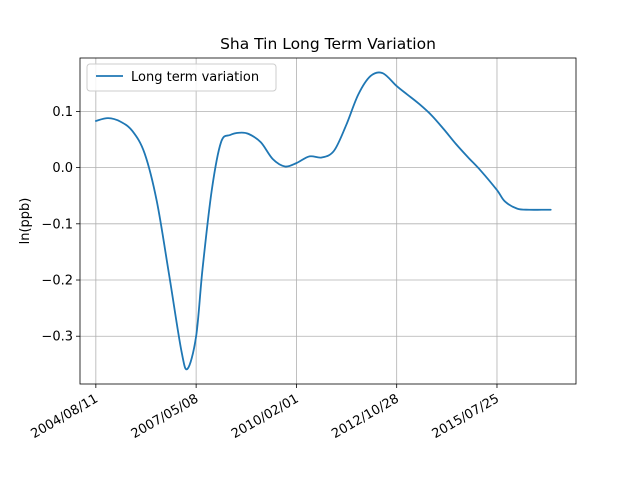  What do you see at coordinates (62, 168) in the screenshot?
I see `y-tick-label: 0.0` at bounding box center [62, 168].